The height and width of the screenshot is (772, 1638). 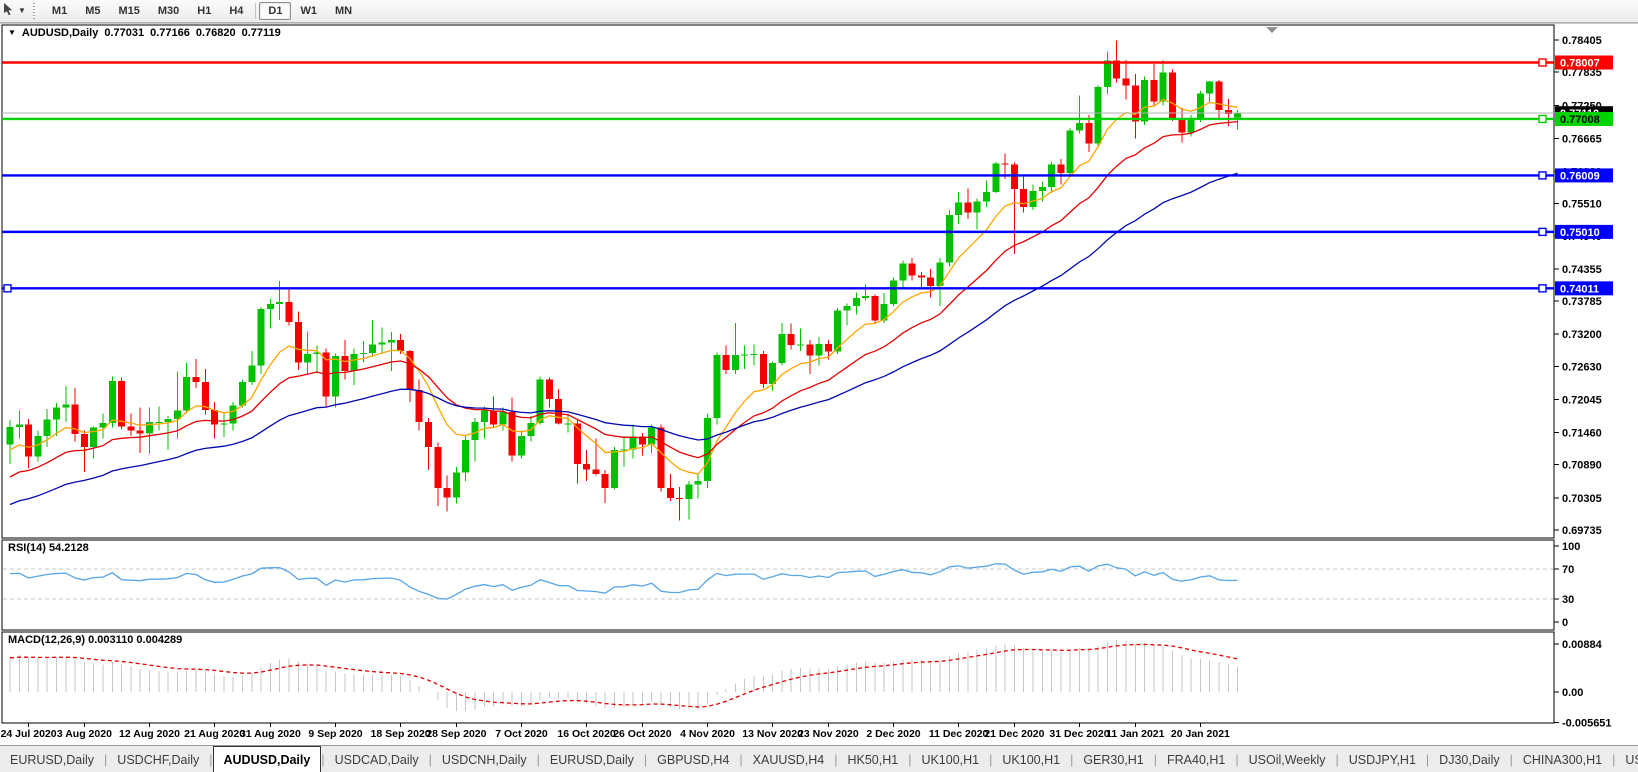 What do you see at coordinates (59, 11) in the screenshot?
I see `timeframe-button-m1: M1` at bounding box center [59, 11].